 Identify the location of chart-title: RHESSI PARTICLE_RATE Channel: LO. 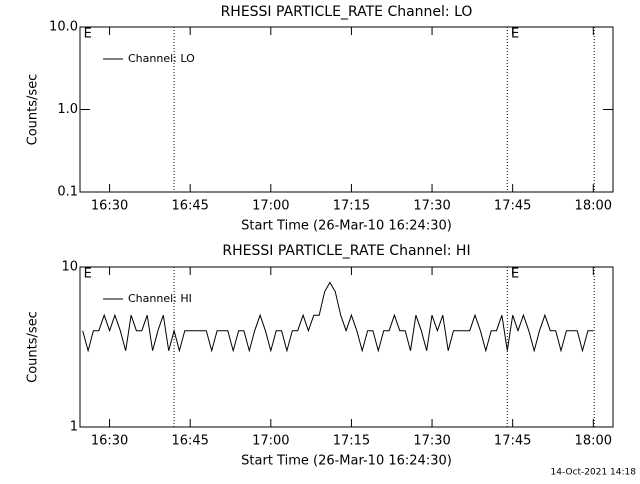
(347, 12).